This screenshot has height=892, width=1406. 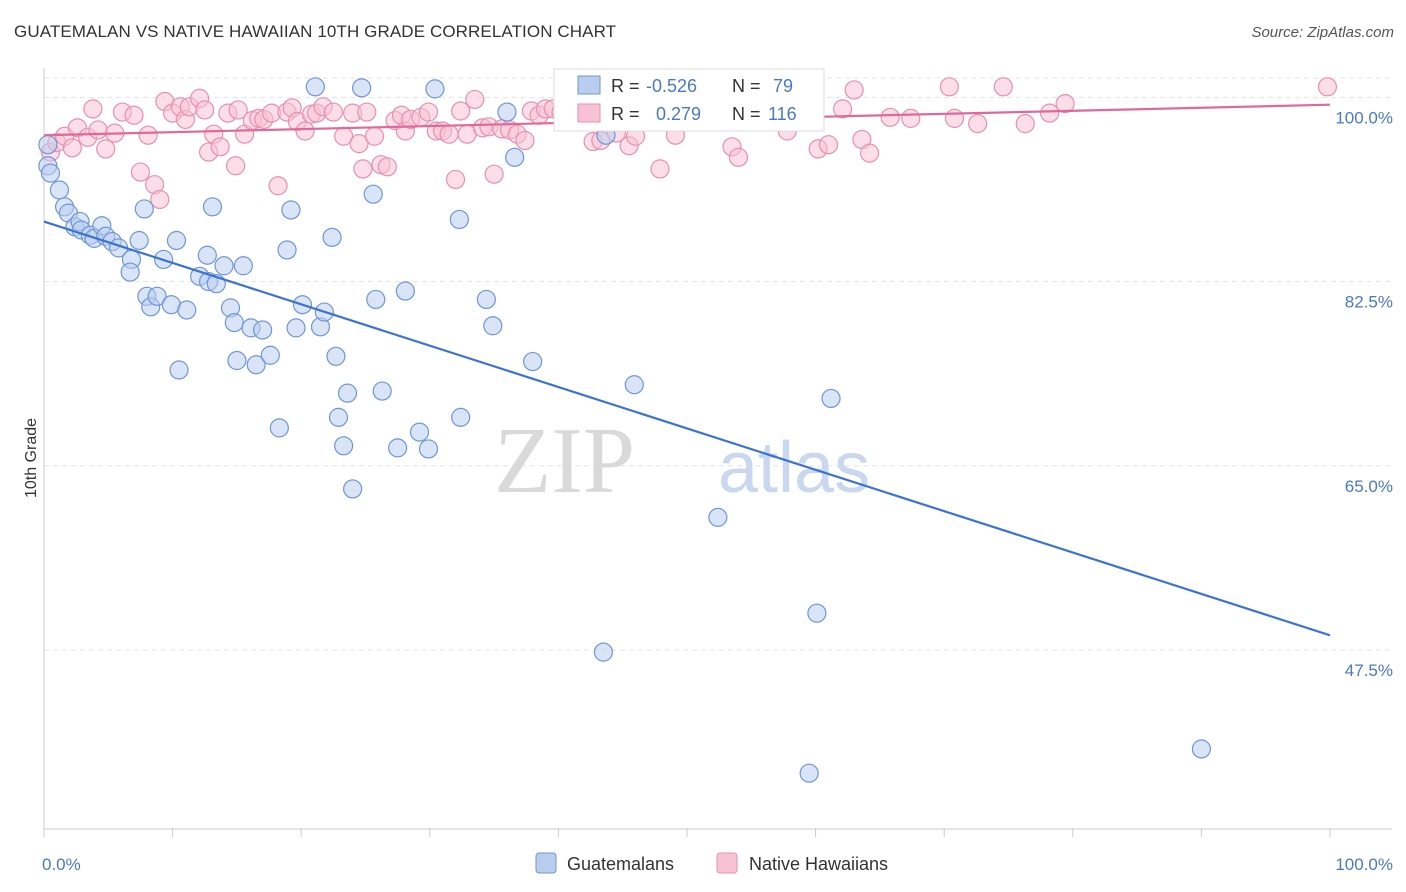 What do you see at coordinates (625, 86) in the screenshot?
I see `legend-r-label-1: R =` at bounding box center [625, 86].